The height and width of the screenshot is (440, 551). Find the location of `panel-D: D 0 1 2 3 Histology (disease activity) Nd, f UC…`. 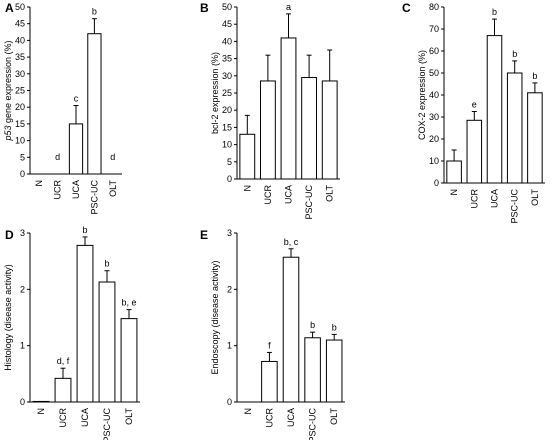

panel-D: D 0 1 2 3 Histology (disease activity) Nd, f UC… is located at coordinates (71, 332).